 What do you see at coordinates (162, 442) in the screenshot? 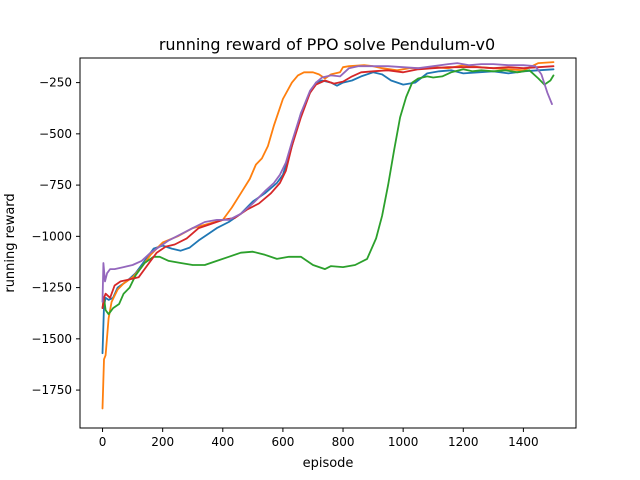
I see `x-tick-label: 200` at bounding box center [162, 442].